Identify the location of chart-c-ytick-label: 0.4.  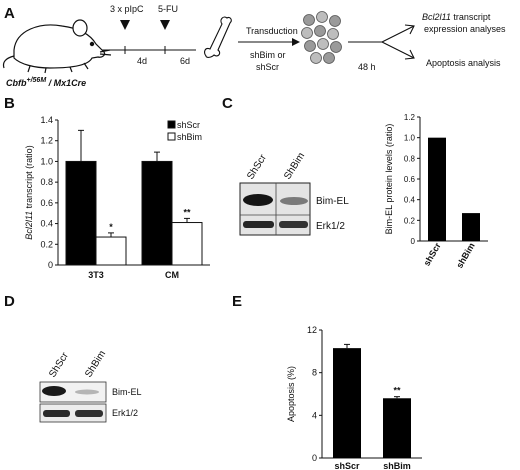
(410, 200).